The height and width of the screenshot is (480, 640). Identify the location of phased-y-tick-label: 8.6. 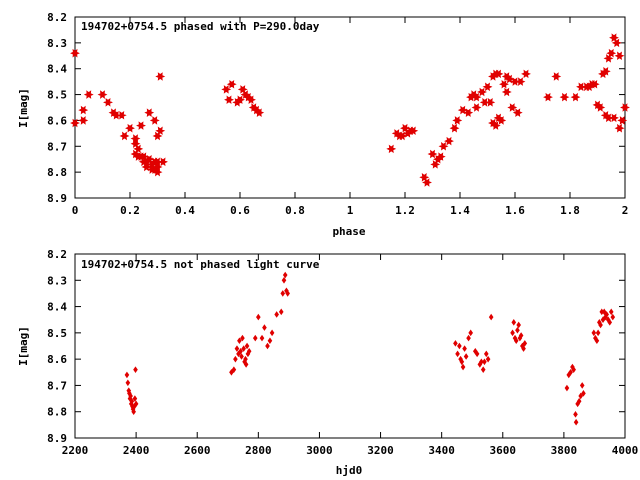
(57, 120).